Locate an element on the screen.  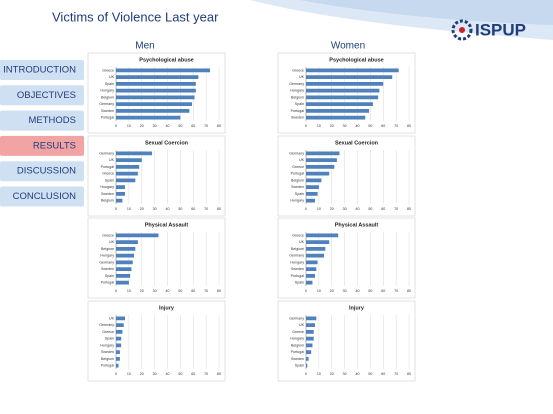
nav-label: RESULTS is located at coordinates (54, 145).